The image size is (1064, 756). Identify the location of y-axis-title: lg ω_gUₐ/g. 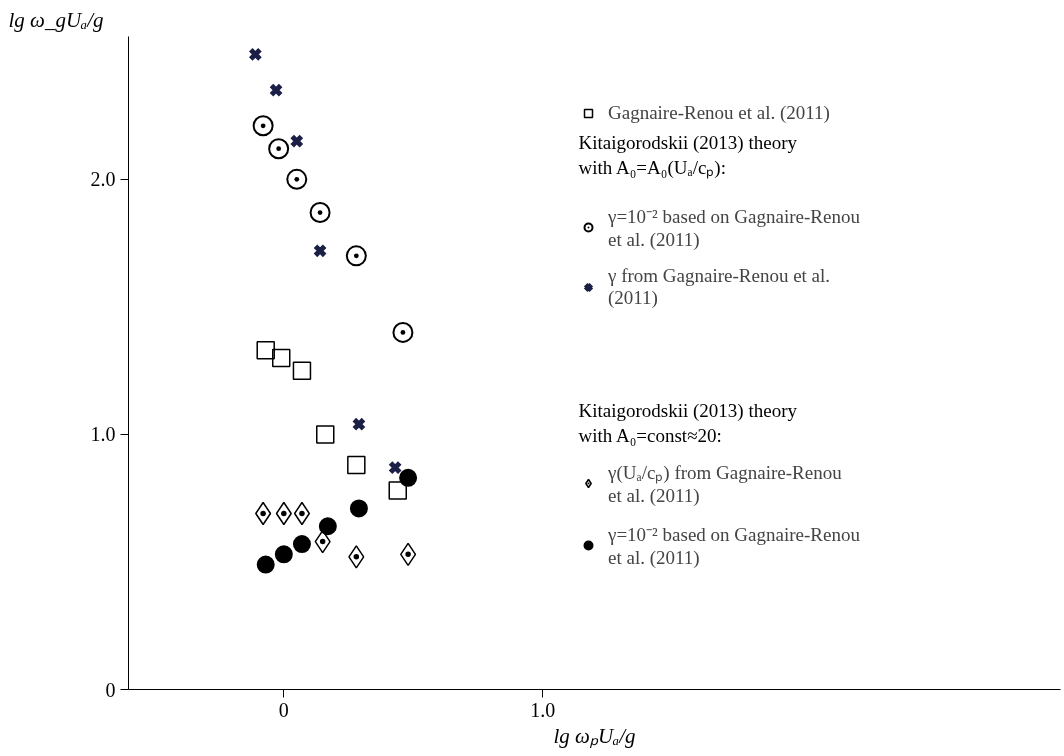
(56, 19).